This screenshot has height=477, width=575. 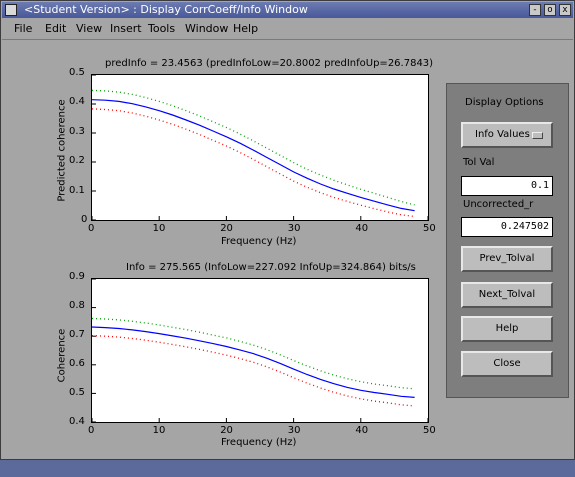 What do you see at coordinates (77, 363) in the screenshot?
I see `bottom-ytick-label: 0.6` at bounding box center [77, 363].